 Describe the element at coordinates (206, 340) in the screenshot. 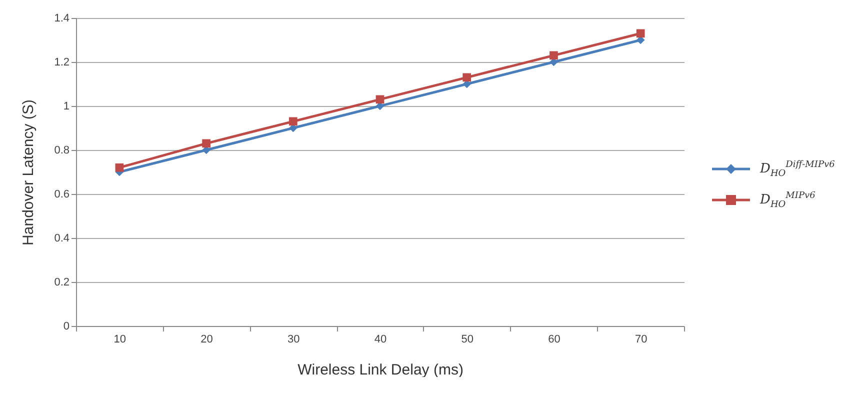

I see `x-tick-label: 20` at that location.